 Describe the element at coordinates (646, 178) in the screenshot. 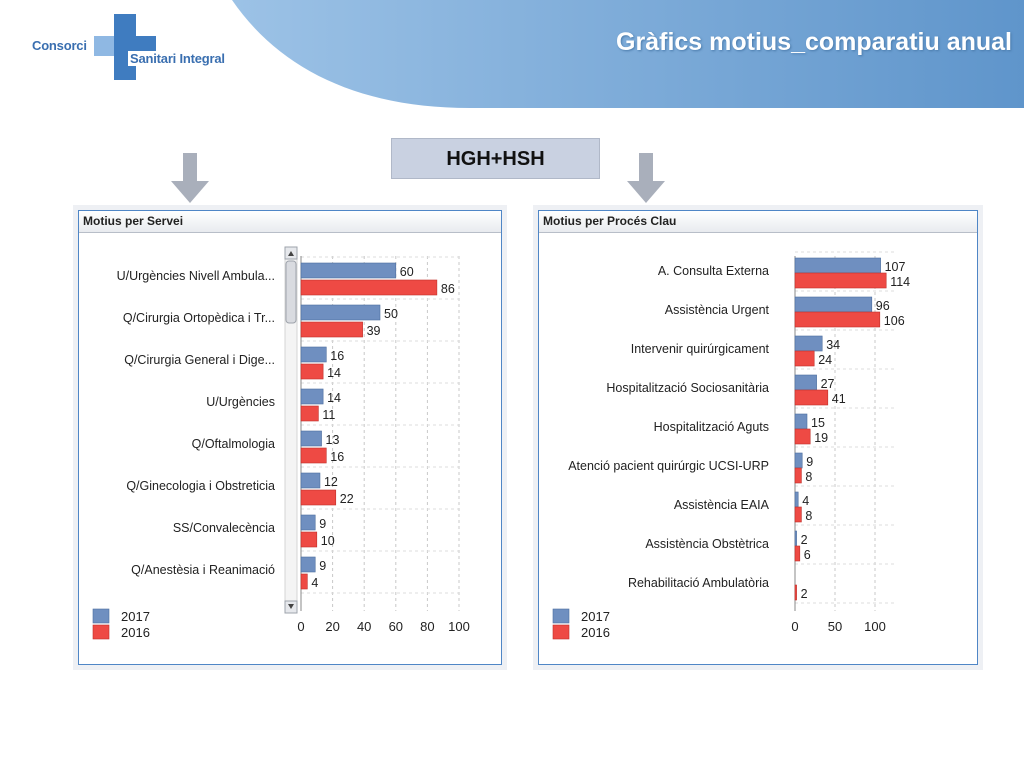

I see `arrow-down-icon` at that location.